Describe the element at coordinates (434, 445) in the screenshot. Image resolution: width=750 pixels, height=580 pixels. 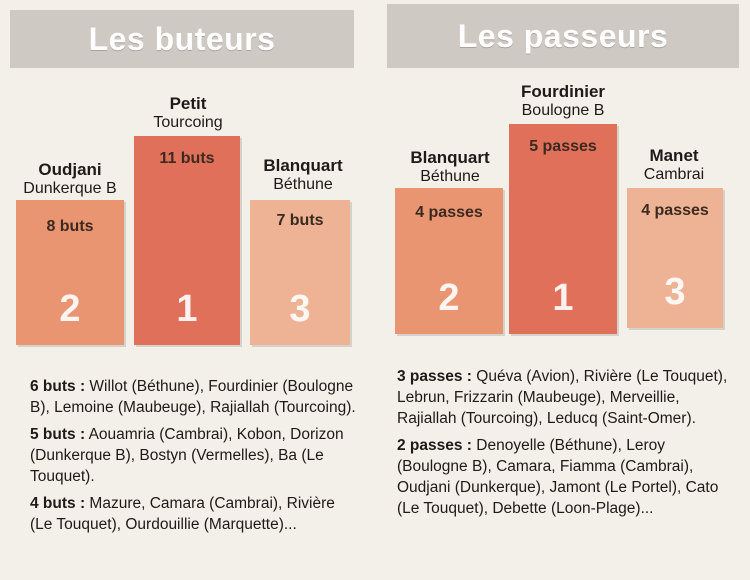
I see `list-count: 2 passes :` at that location.